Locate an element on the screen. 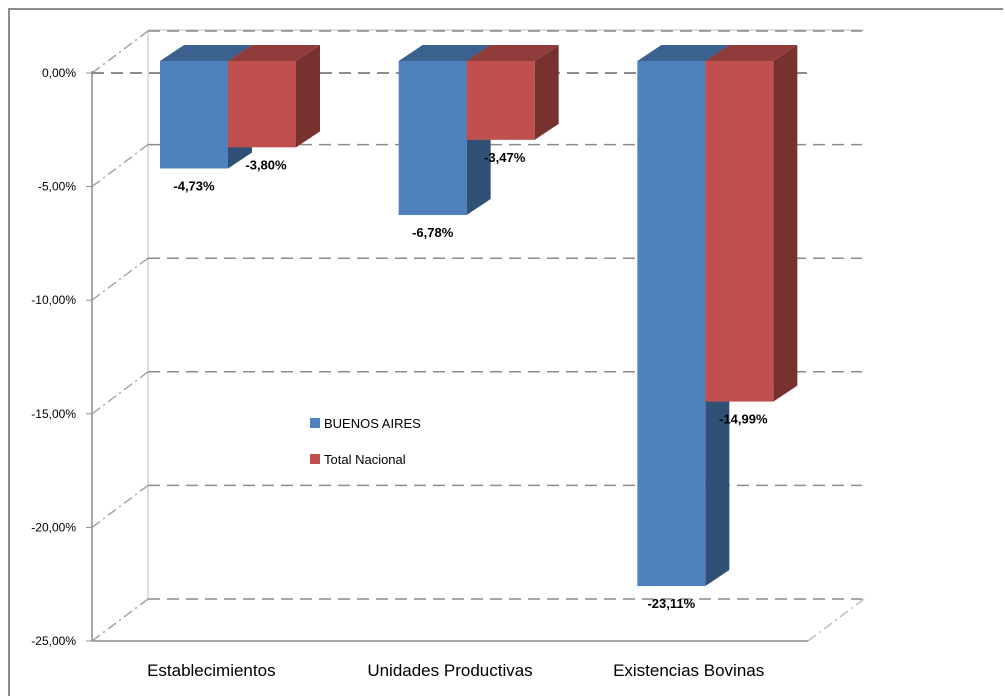 The width and height of the screenshot is (1005, 697). data-label: -23,11% is located at coordinates (671, 603).